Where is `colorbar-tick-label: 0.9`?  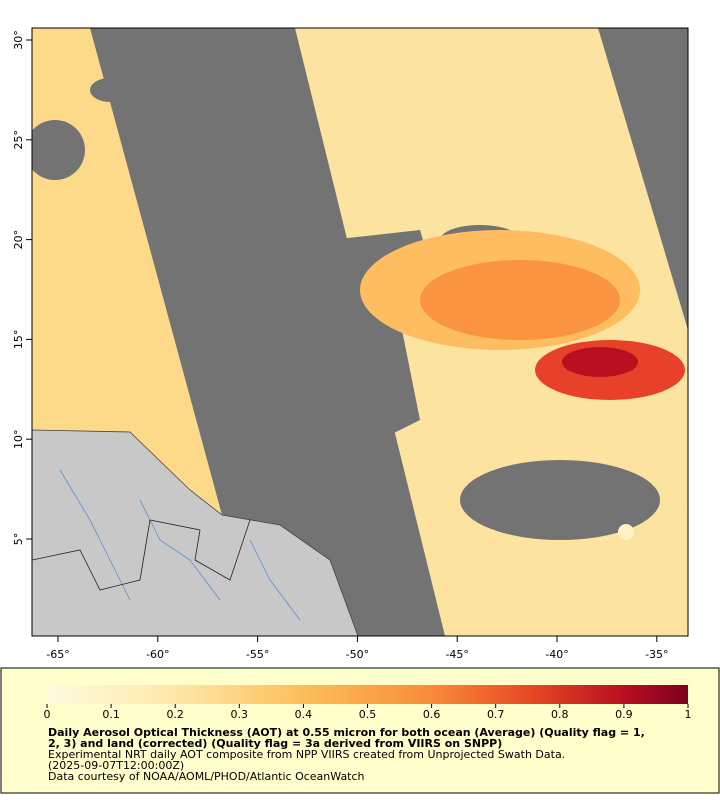
colorbar-tick-label: 0.9 is located at coordinates (624, 714).